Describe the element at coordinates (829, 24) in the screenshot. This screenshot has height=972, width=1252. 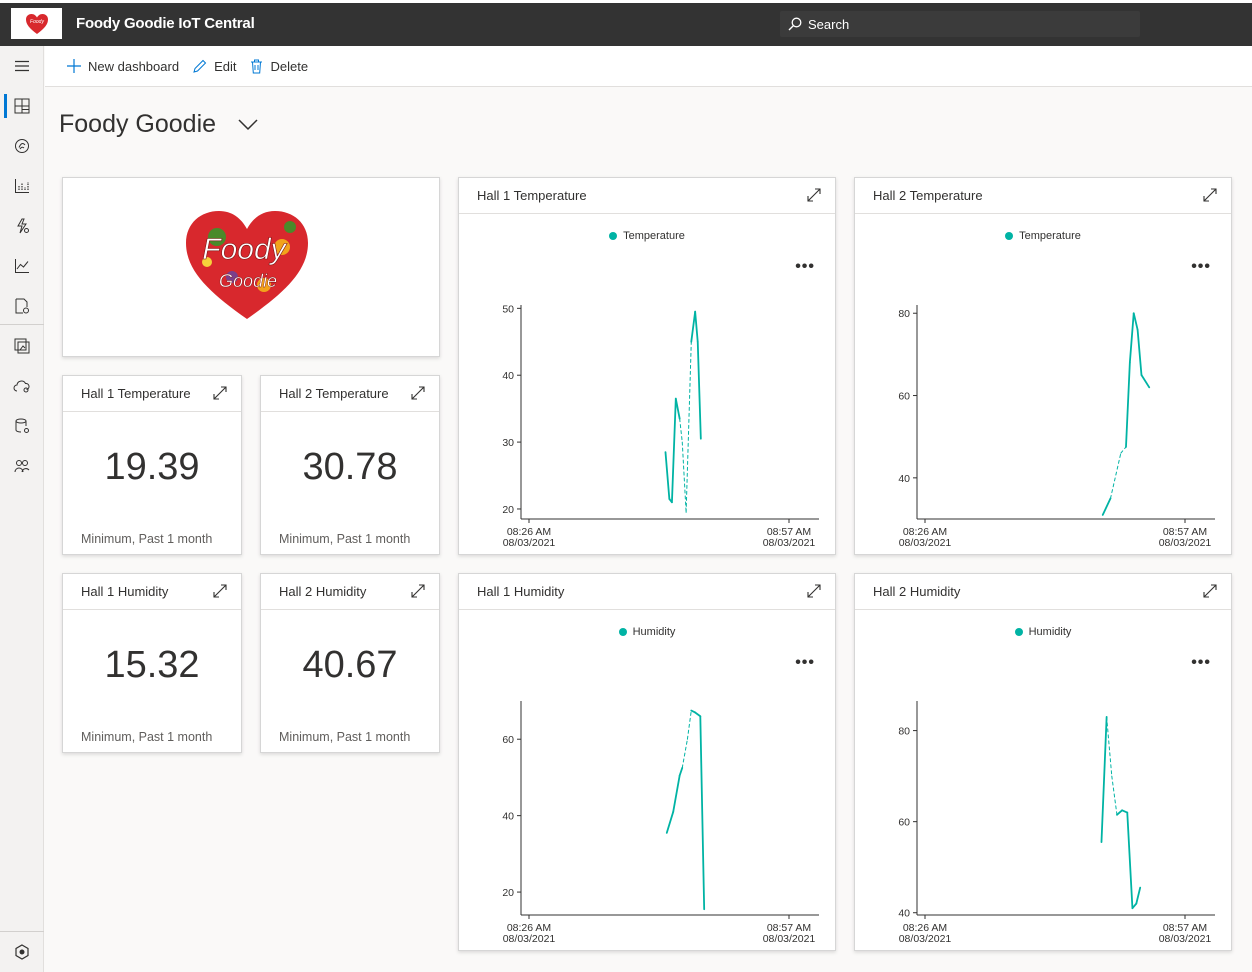
I see `search-placeholder: Search` at that location.